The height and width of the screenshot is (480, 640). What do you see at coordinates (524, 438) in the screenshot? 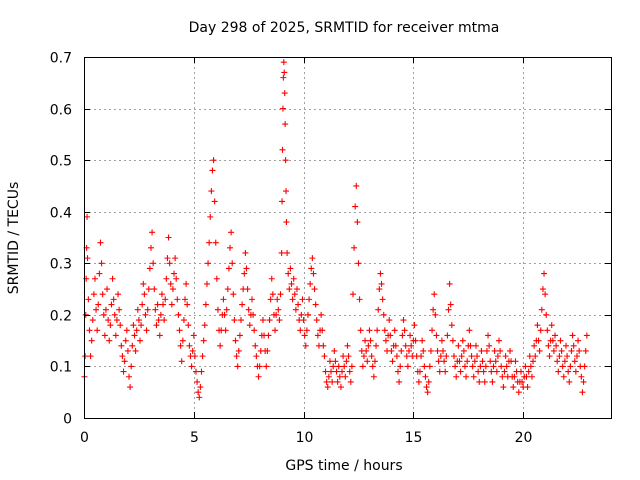
I see `x-tick-label: 20` at bounding box center [524, 438].